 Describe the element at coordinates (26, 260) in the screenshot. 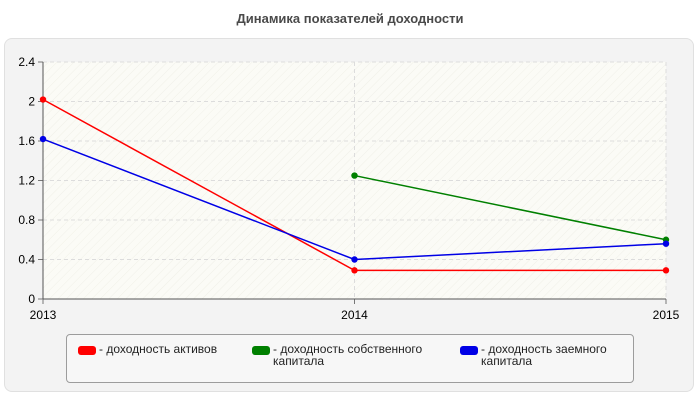

I see `y-tick-label: 0.4` at that location.